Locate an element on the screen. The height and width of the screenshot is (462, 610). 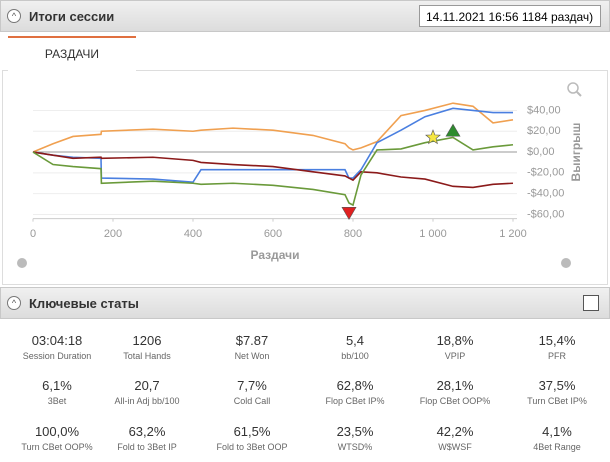
stat-value: 7,7% is located at coordinates (252, 385).